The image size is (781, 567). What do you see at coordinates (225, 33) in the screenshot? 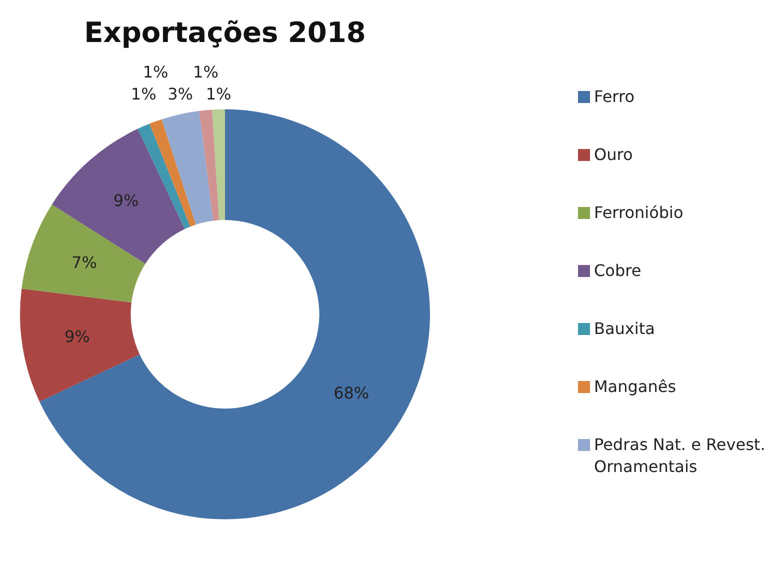
I see `chart-title: Exportações 2018` at bounding box center [225, 33].